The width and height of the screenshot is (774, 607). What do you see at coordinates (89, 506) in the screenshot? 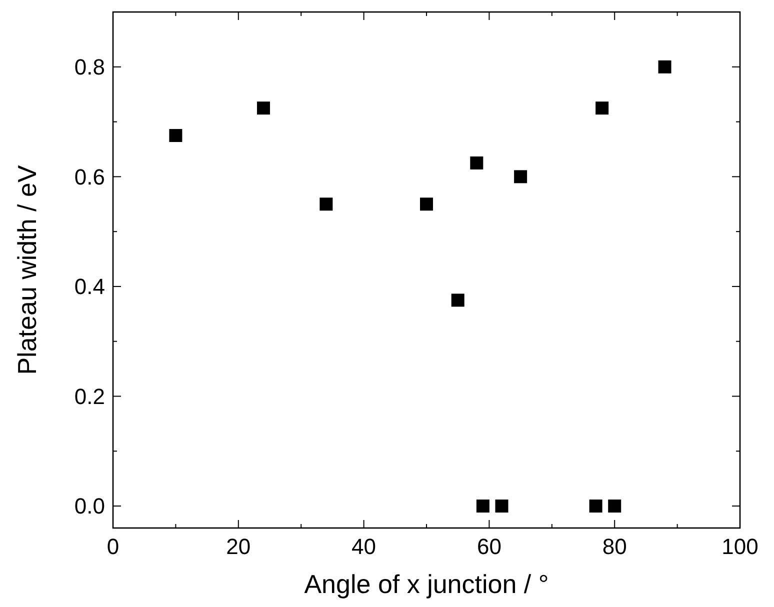
I see `y-tick-label: 0.0` at bounding box center [89, 506].